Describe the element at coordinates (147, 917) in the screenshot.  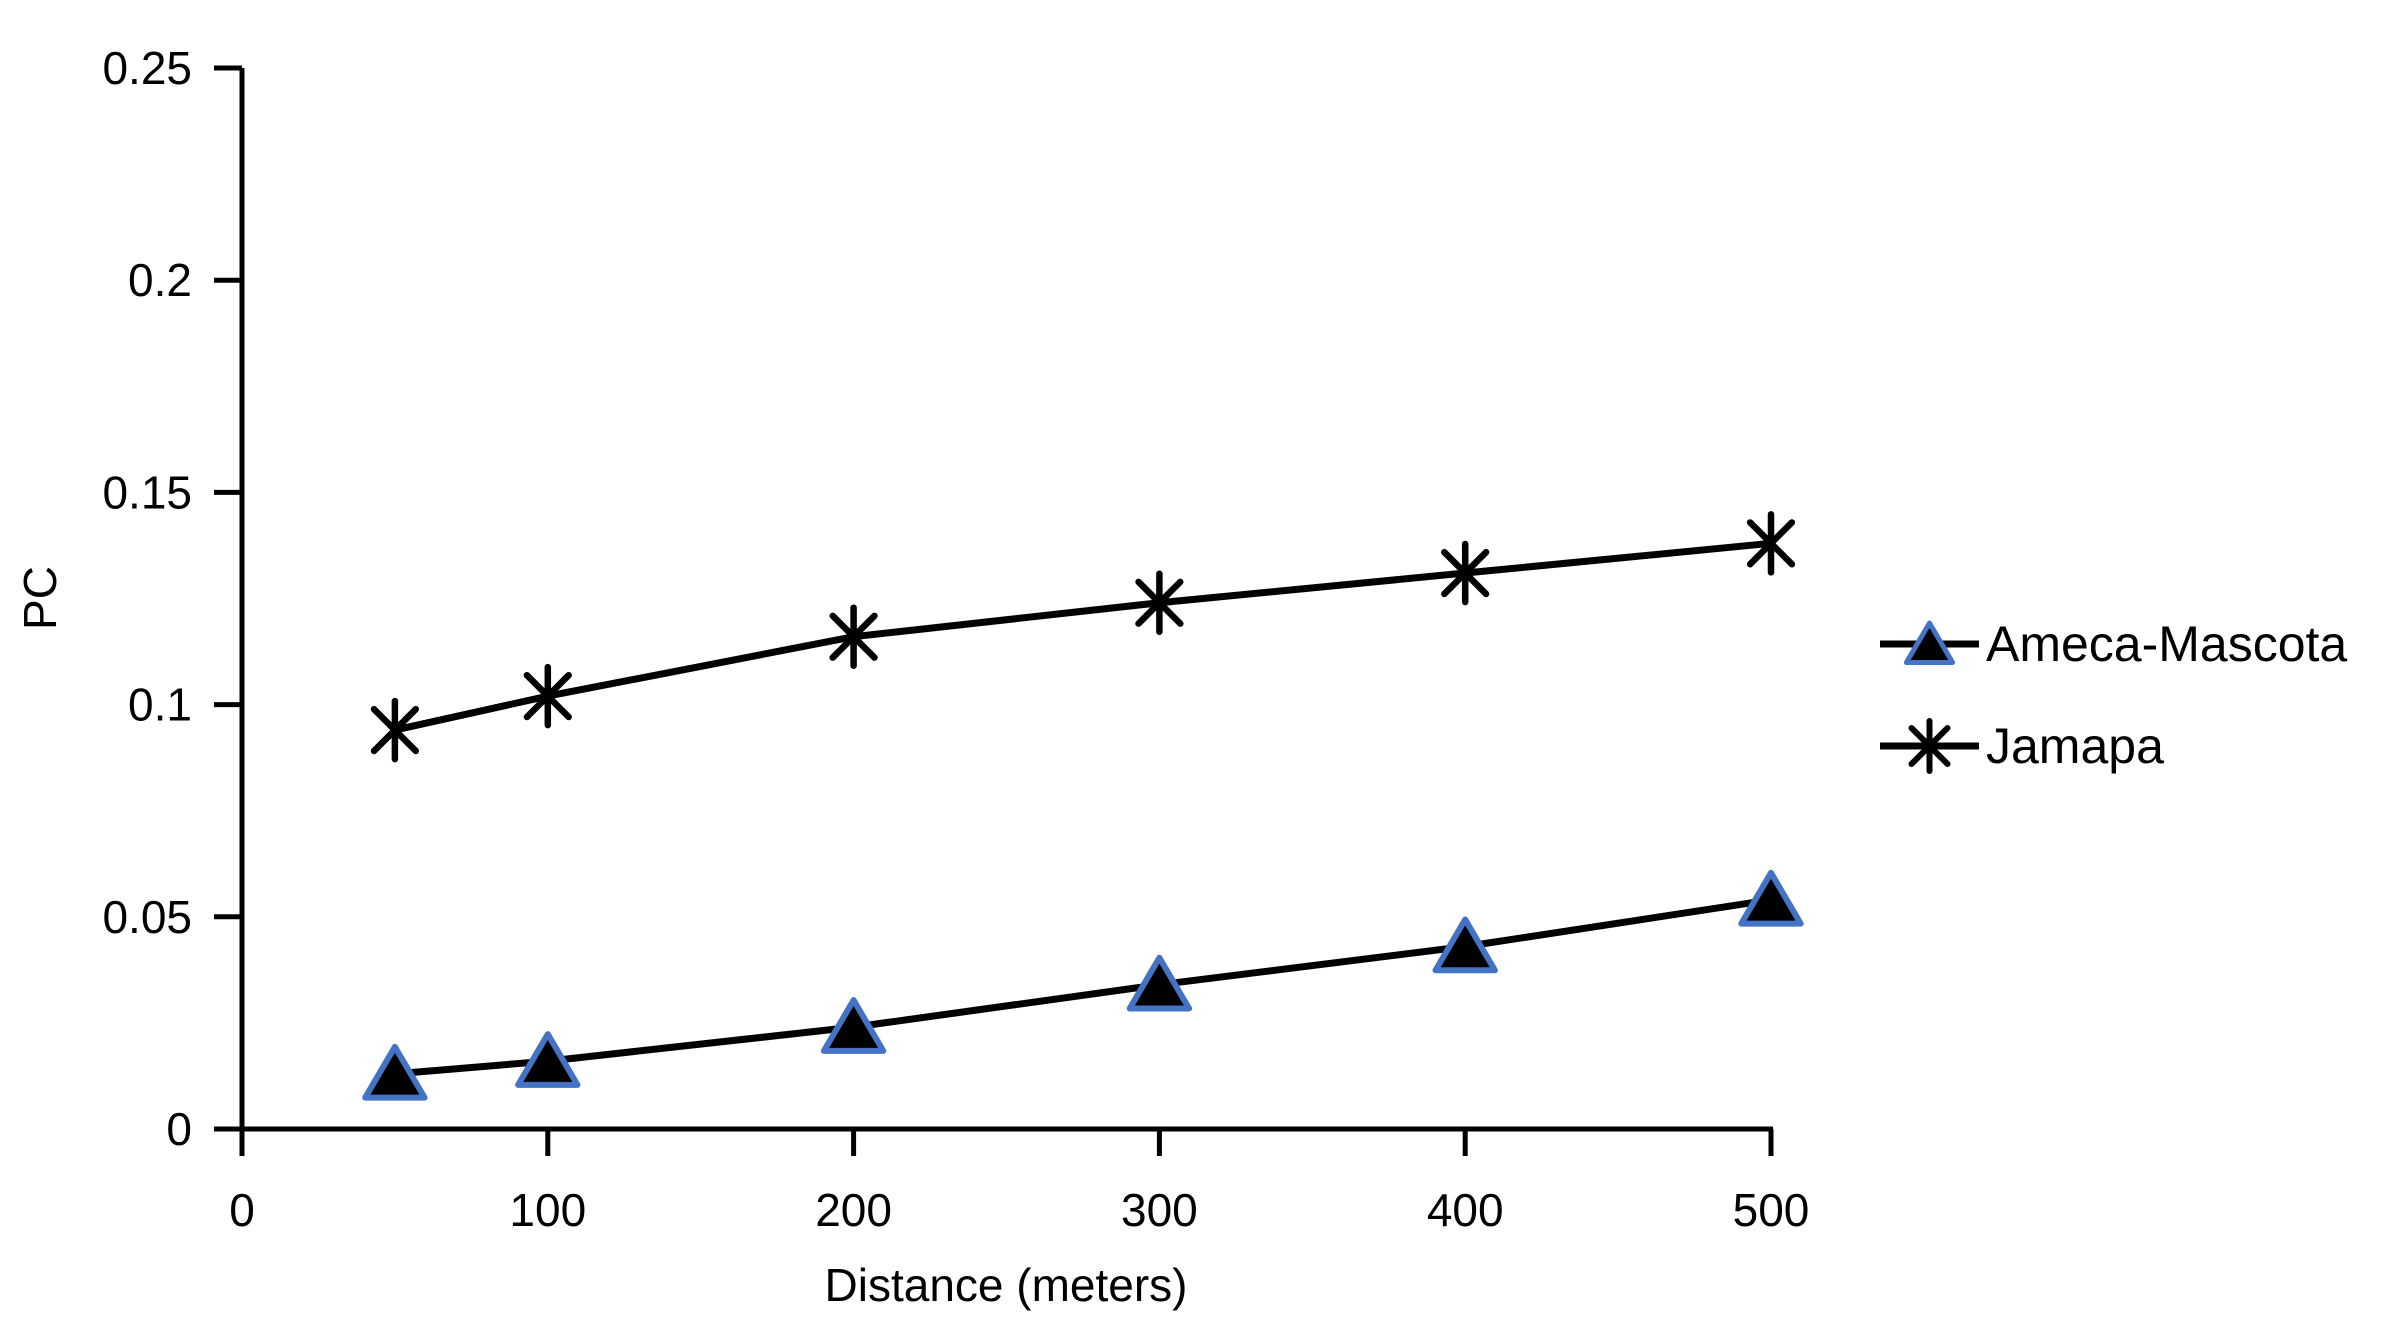
I see `y-tick-label: 0.05` at that location.